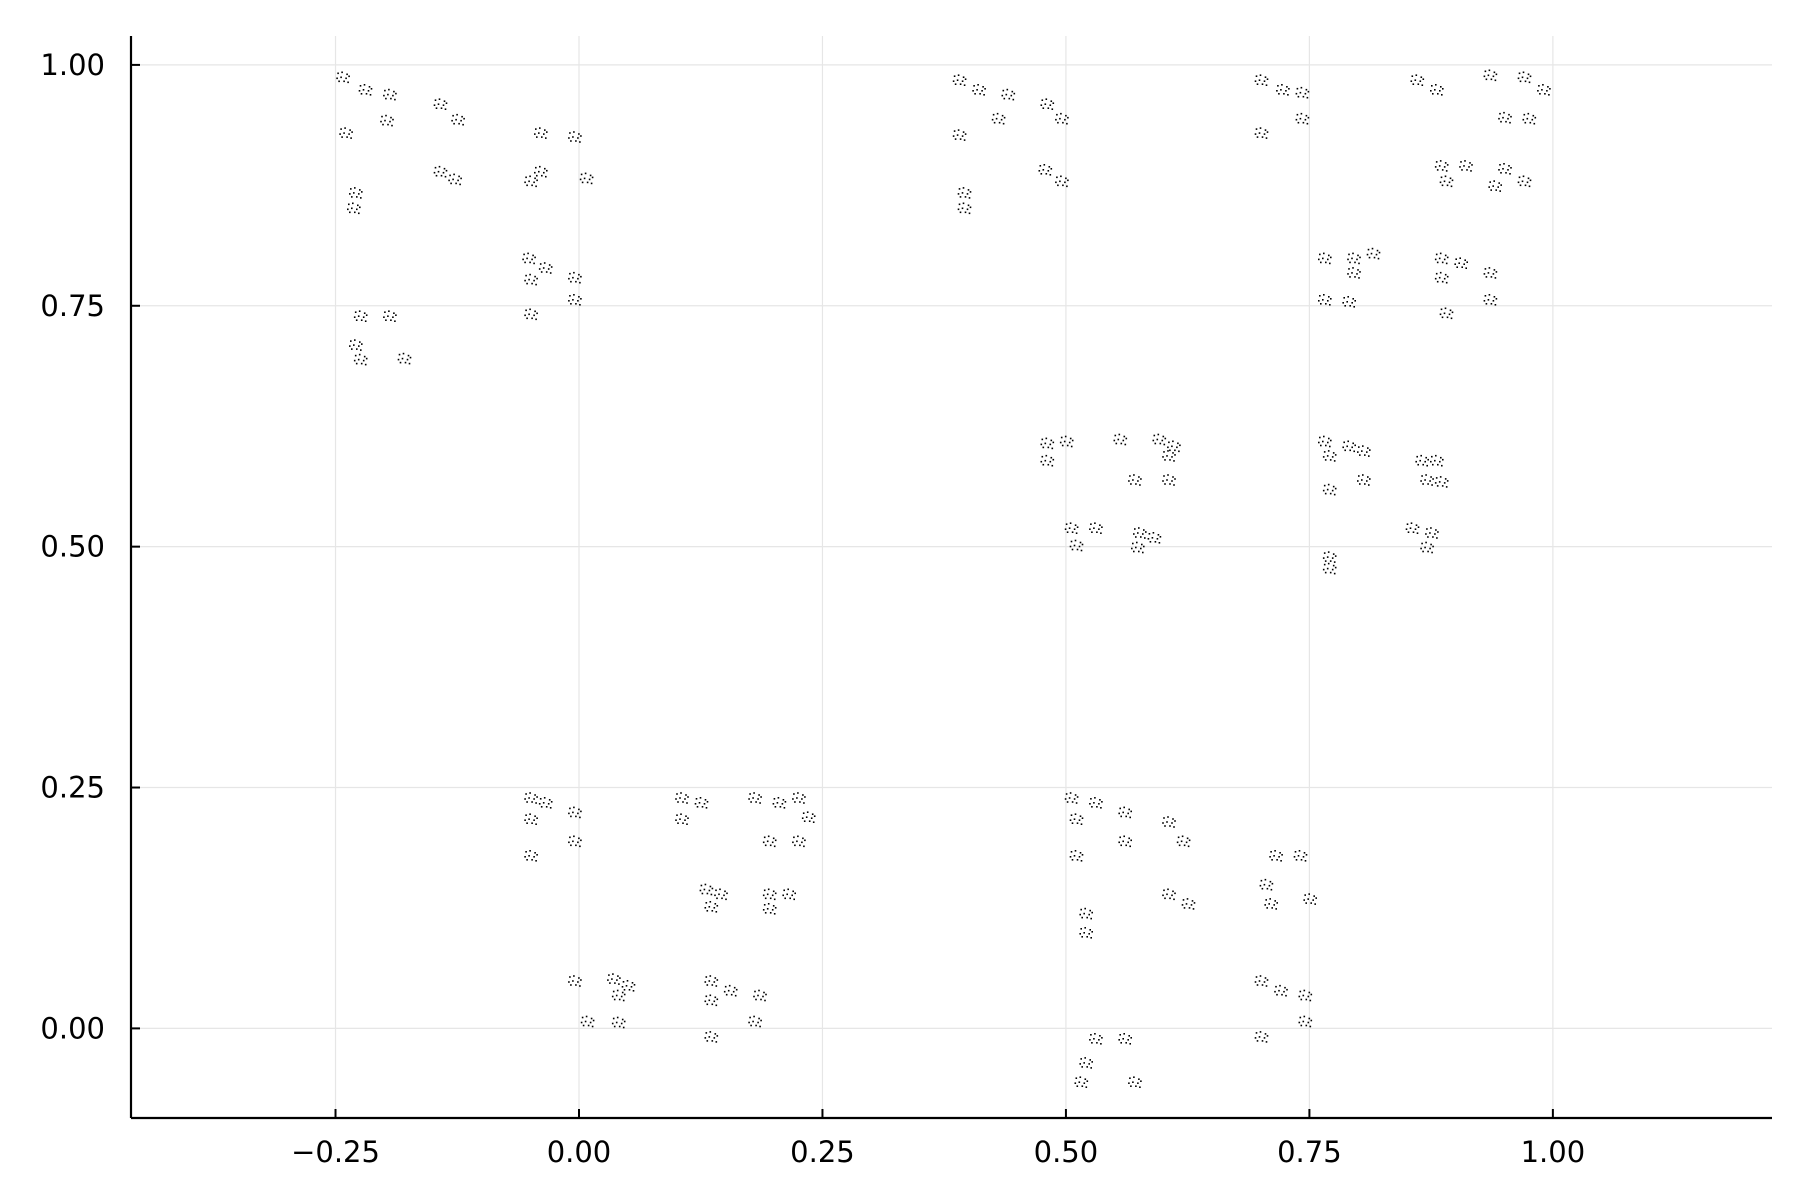  Describe the element at coordinates (1309, 1152) in the screenshot. I see `x-tick-label: 0.75` at that location.